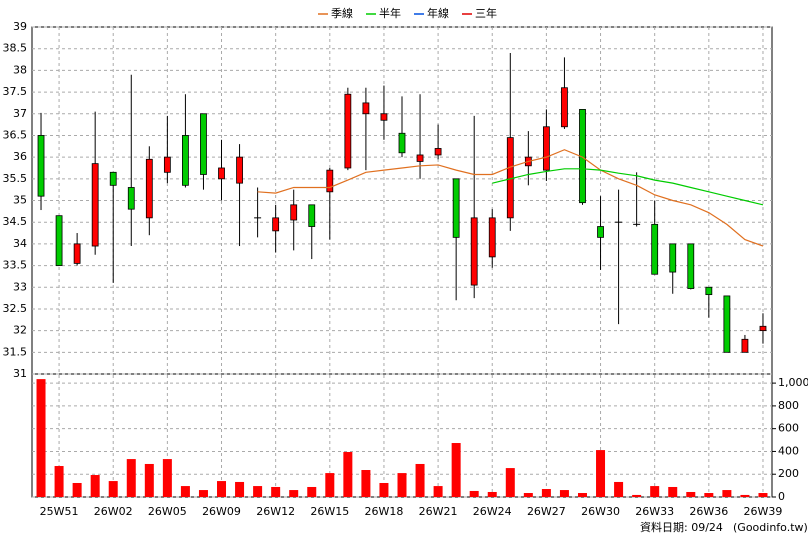 This screenshot has height=544, width=808. Describe the element at coordinates (654, 511) in the screenshot. I see `x-tick-label: 26W33` at that location.